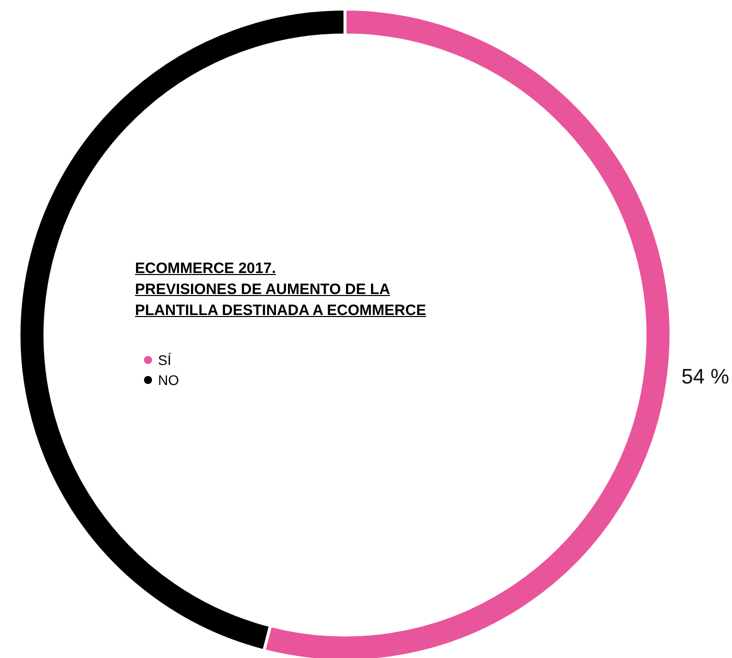 This screenshot has width=732, height=658. Describe the element at coordinates (169, 380) in the screenshot. I see `legend-label: NO` at that location.